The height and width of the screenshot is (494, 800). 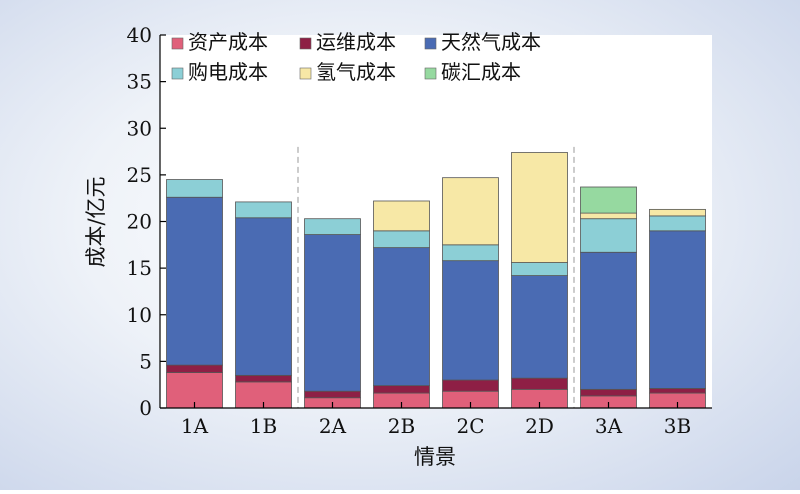 What do you see at coordinates (145, 361) in the screenshot?
I see `y-tick-label: 5` at bounding box center [145, 361].